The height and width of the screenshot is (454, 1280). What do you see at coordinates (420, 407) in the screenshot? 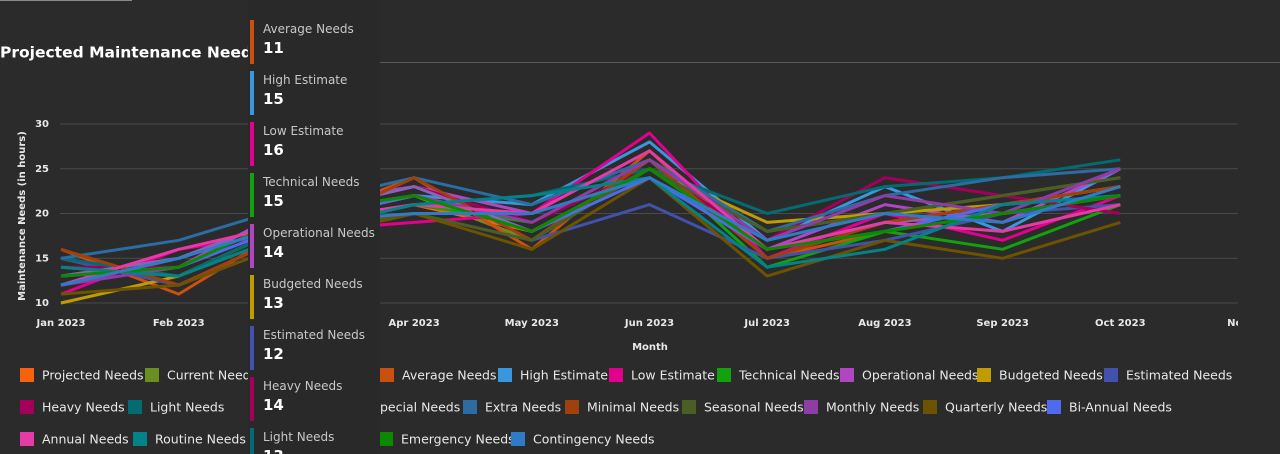
I see `legend-label: pecial Needs` at bounding box center [420, 407].